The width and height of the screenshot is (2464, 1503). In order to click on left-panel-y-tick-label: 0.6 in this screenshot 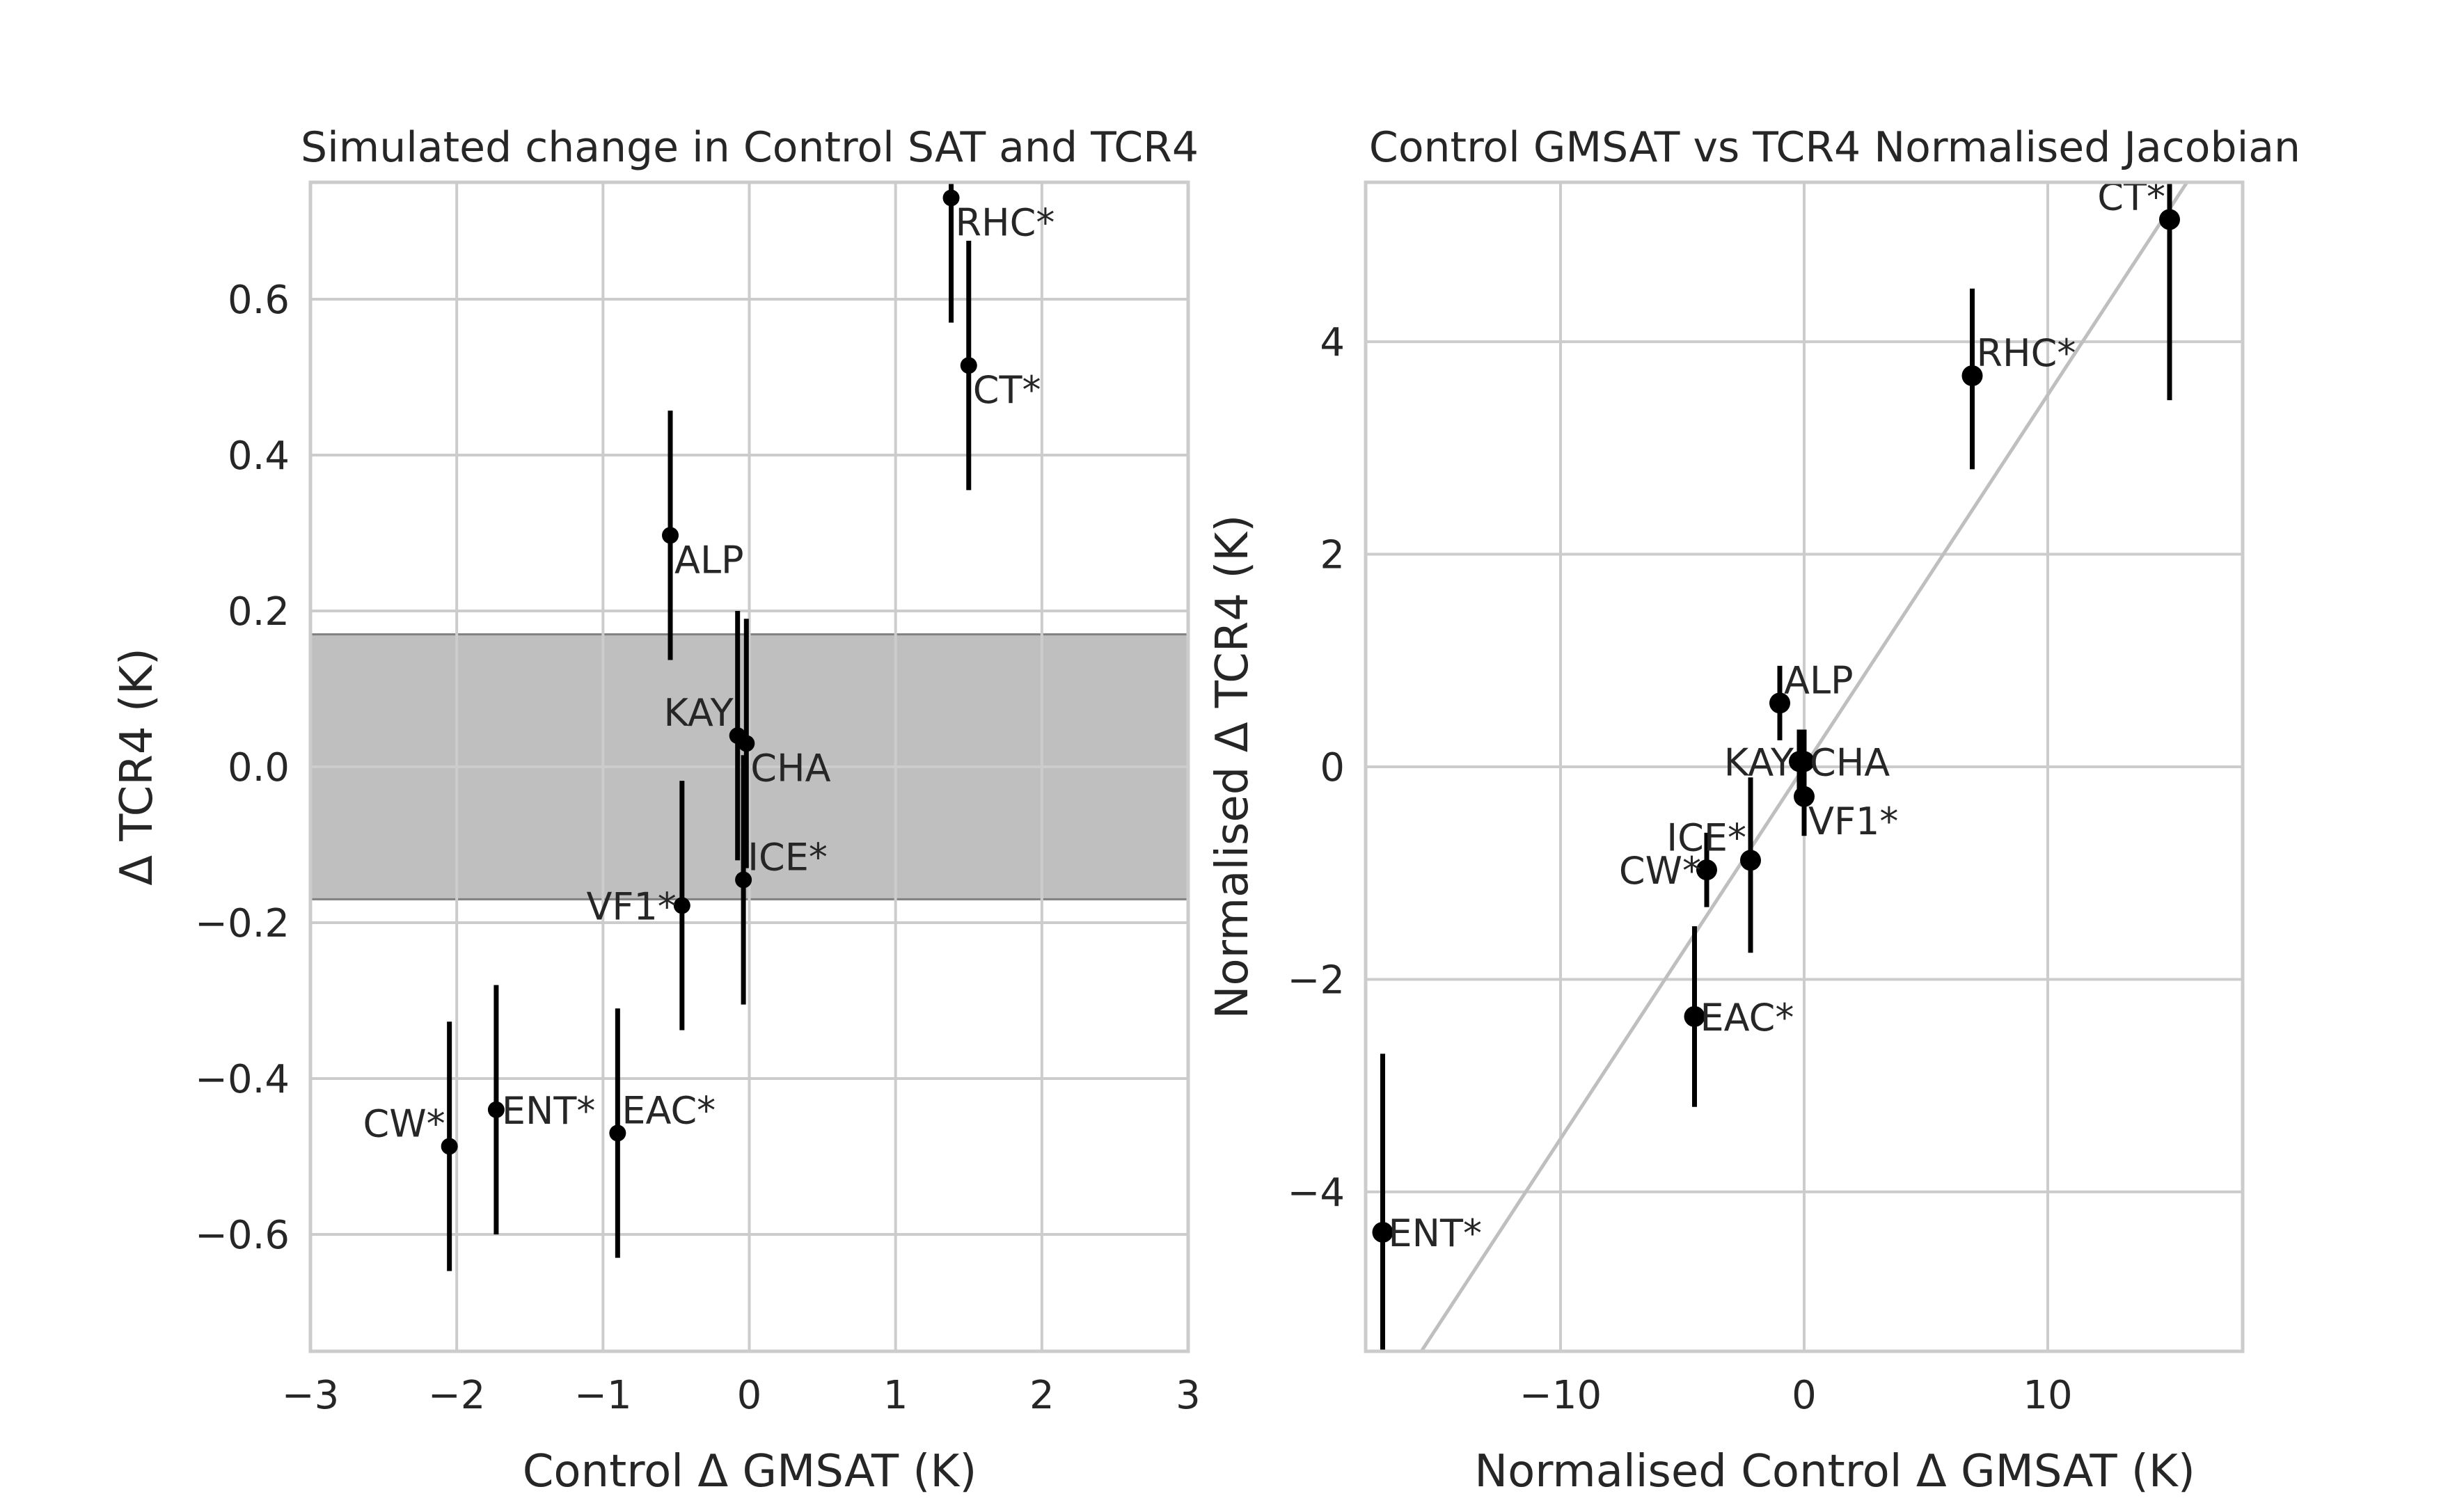, I will do `click(259, 300)`.